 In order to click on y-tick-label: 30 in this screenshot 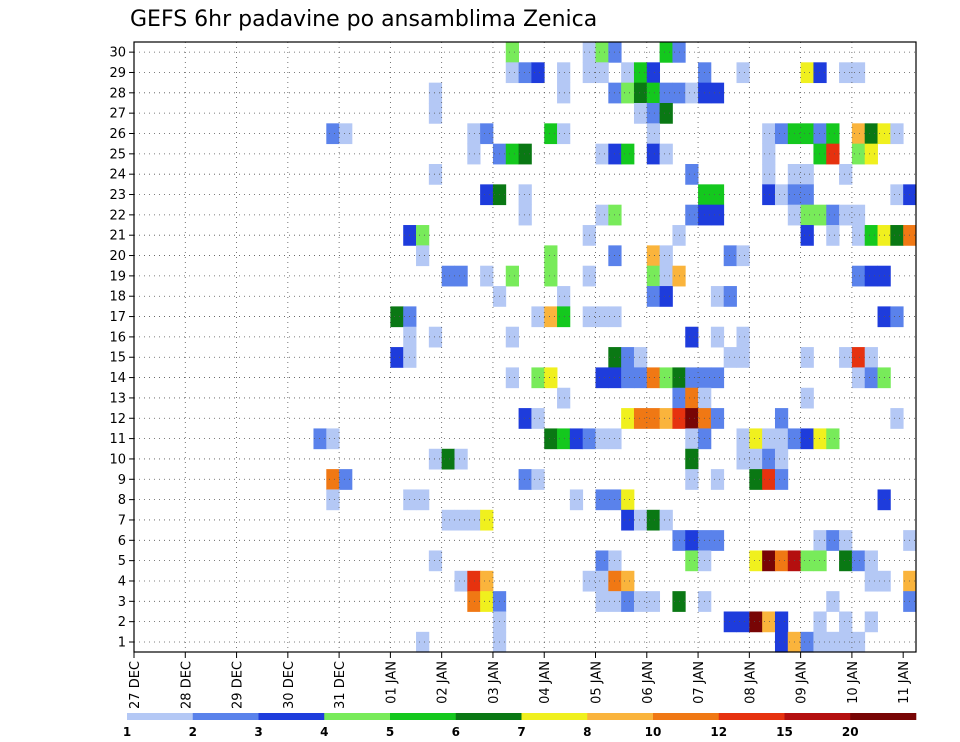, I will do `click(117, 53)`.